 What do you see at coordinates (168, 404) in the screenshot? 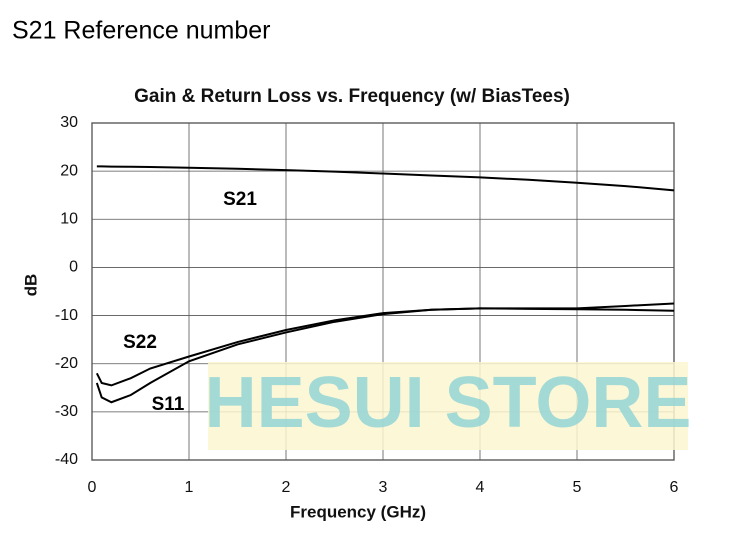
I see `series-label: S11` at bounding box center [168, 404].